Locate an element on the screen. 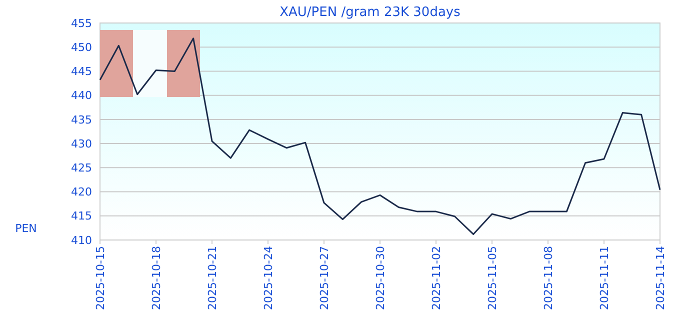 The image size is (680, 320). x-tick-label: 2025-11-05 is located at coordinates (492, 278).